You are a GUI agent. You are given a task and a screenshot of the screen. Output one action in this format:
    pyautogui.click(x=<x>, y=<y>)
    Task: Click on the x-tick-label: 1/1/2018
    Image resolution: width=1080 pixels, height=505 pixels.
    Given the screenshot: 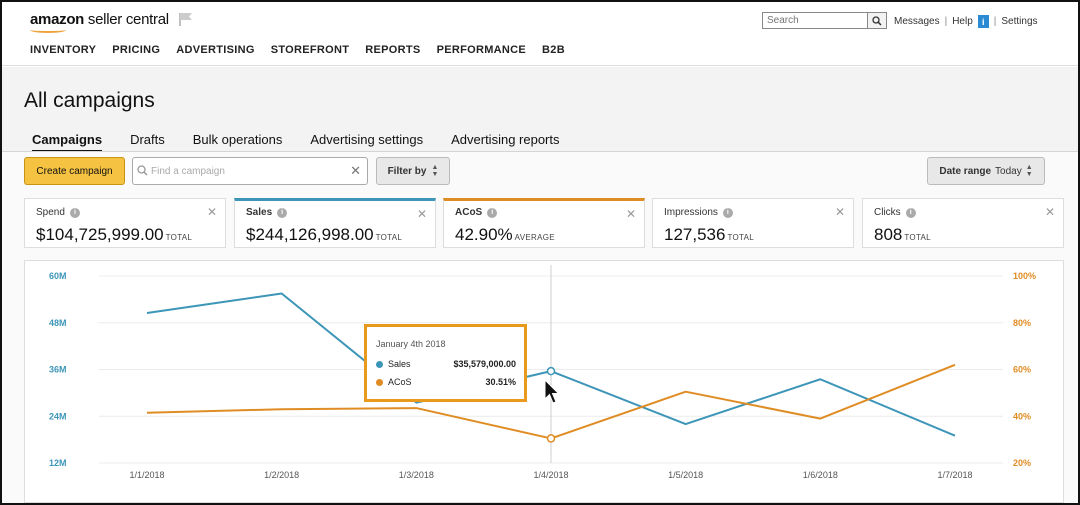 What is the action you would take?
    pyautogui.click(x=146, y=475)
    